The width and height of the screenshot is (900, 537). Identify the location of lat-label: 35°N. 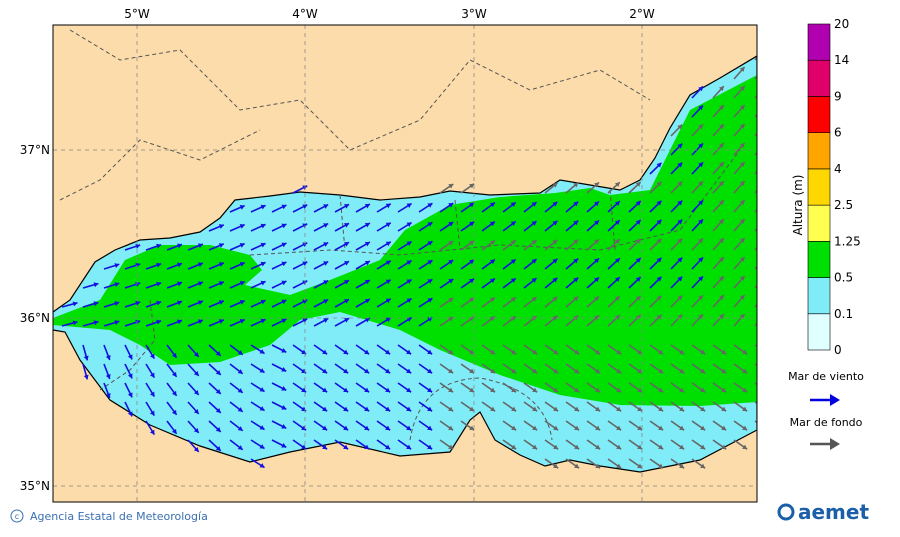
(35, 486).